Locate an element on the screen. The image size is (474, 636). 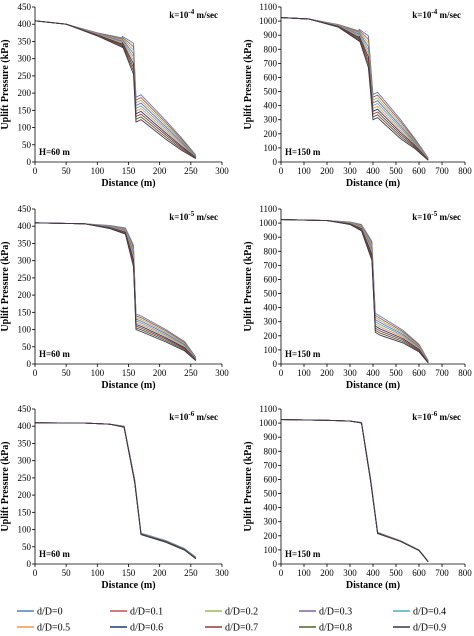
legend-label: d/D=0.8 is located at coordinates (335, 628).